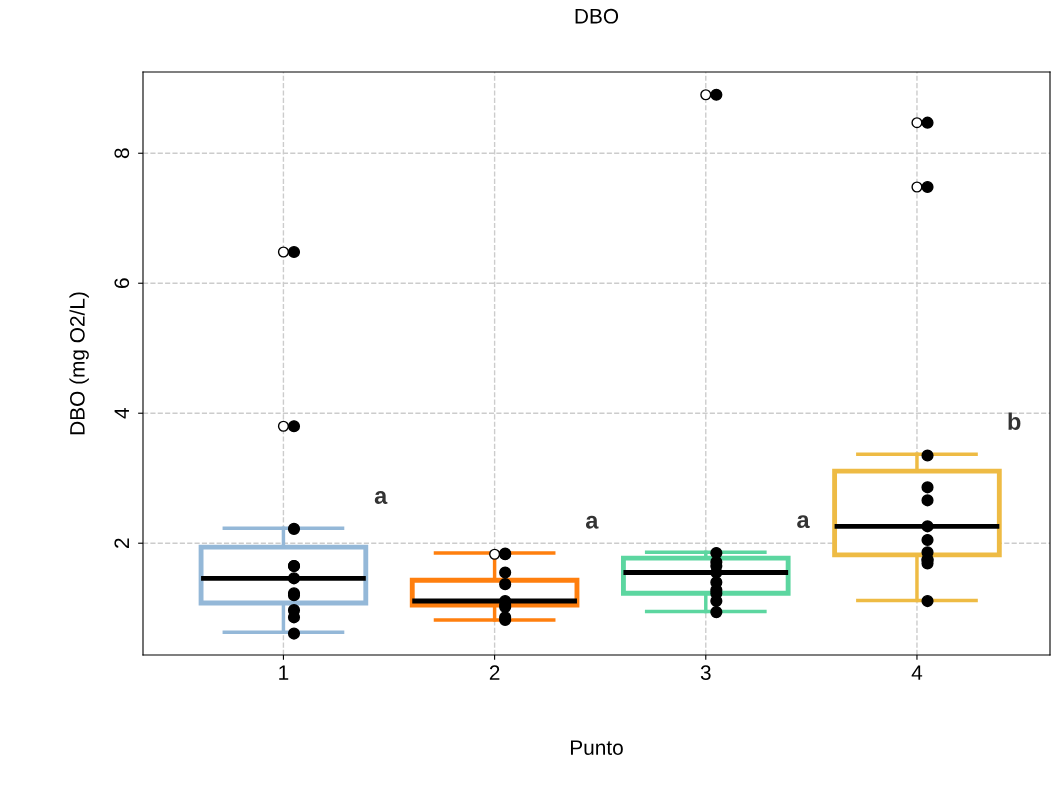  I want to click on y-tick-label: 2, so click(121, 543).